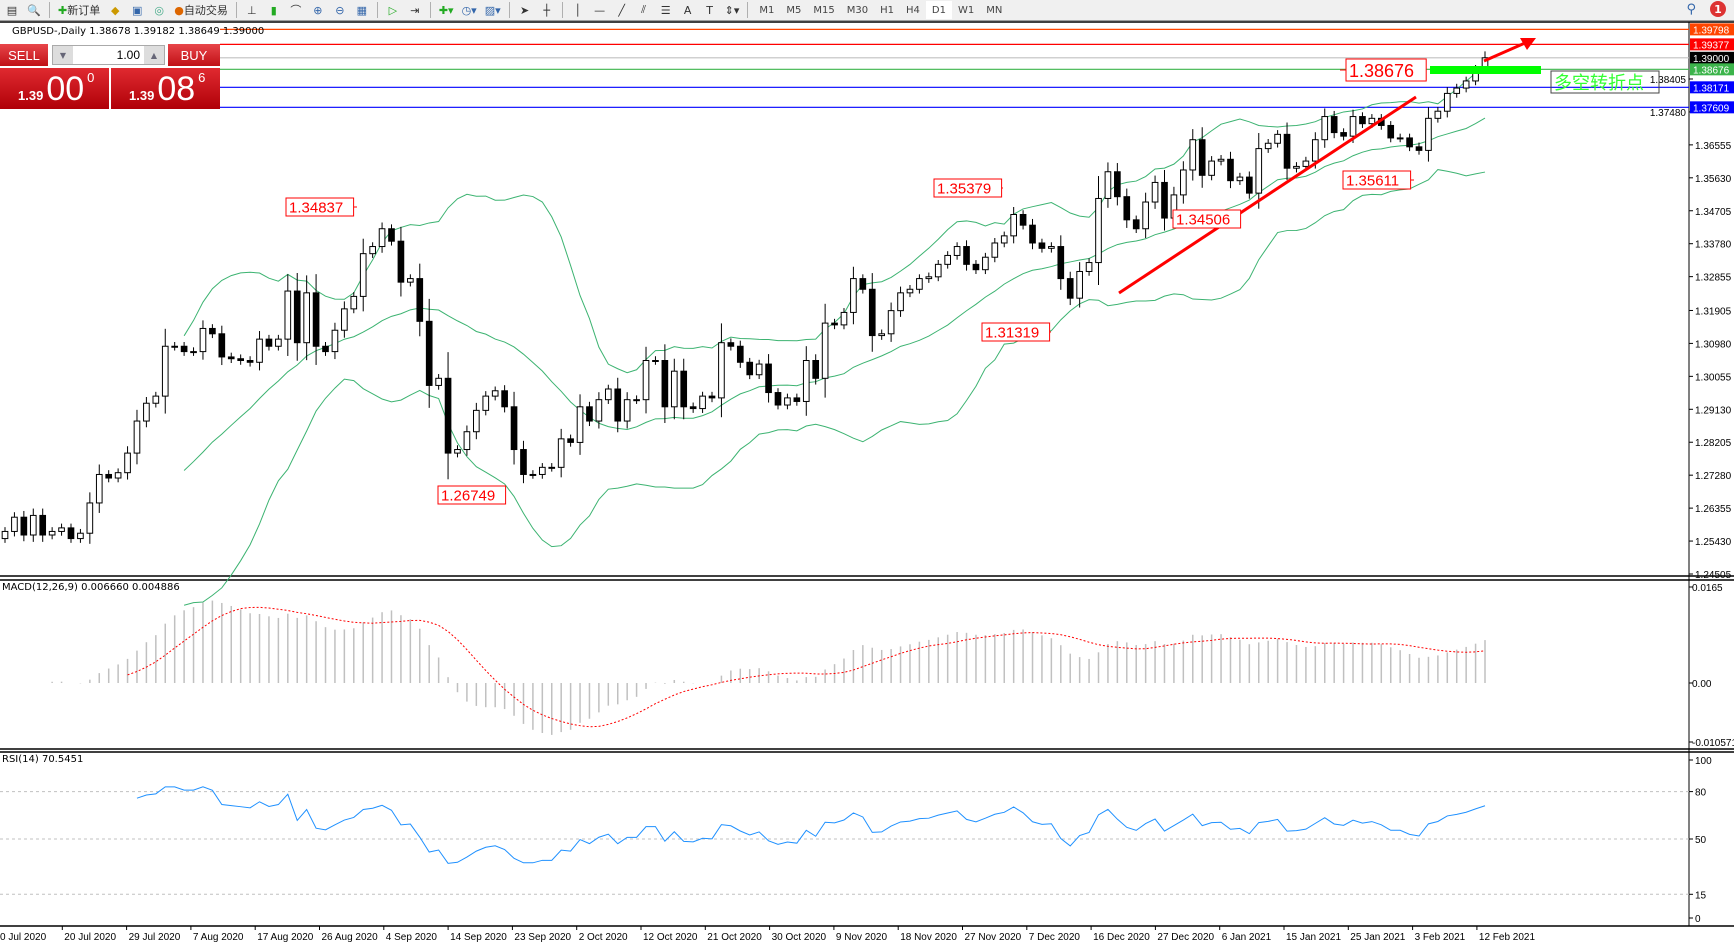 This screenshot has height=943, width=1734. I want to click on candle-chart-icon: ▮, so click(273, 10).